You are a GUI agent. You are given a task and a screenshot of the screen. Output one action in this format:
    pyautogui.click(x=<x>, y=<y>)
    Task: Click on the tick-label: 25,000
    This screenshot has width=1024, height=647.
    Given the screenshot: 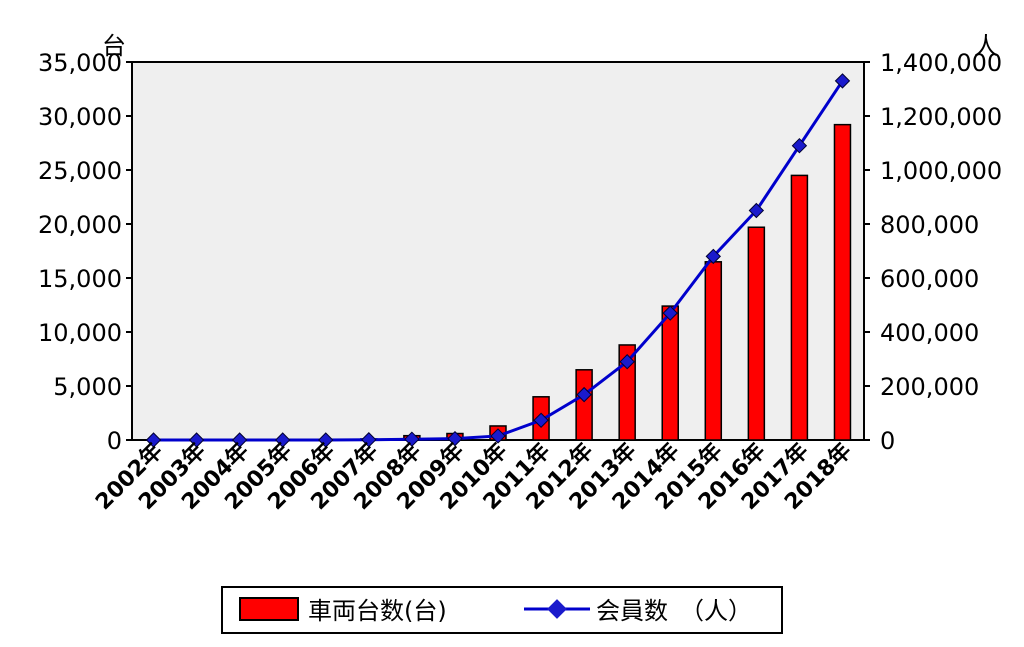 What is the action you would take?
    pyautogui.click(x=80, y=171)
    